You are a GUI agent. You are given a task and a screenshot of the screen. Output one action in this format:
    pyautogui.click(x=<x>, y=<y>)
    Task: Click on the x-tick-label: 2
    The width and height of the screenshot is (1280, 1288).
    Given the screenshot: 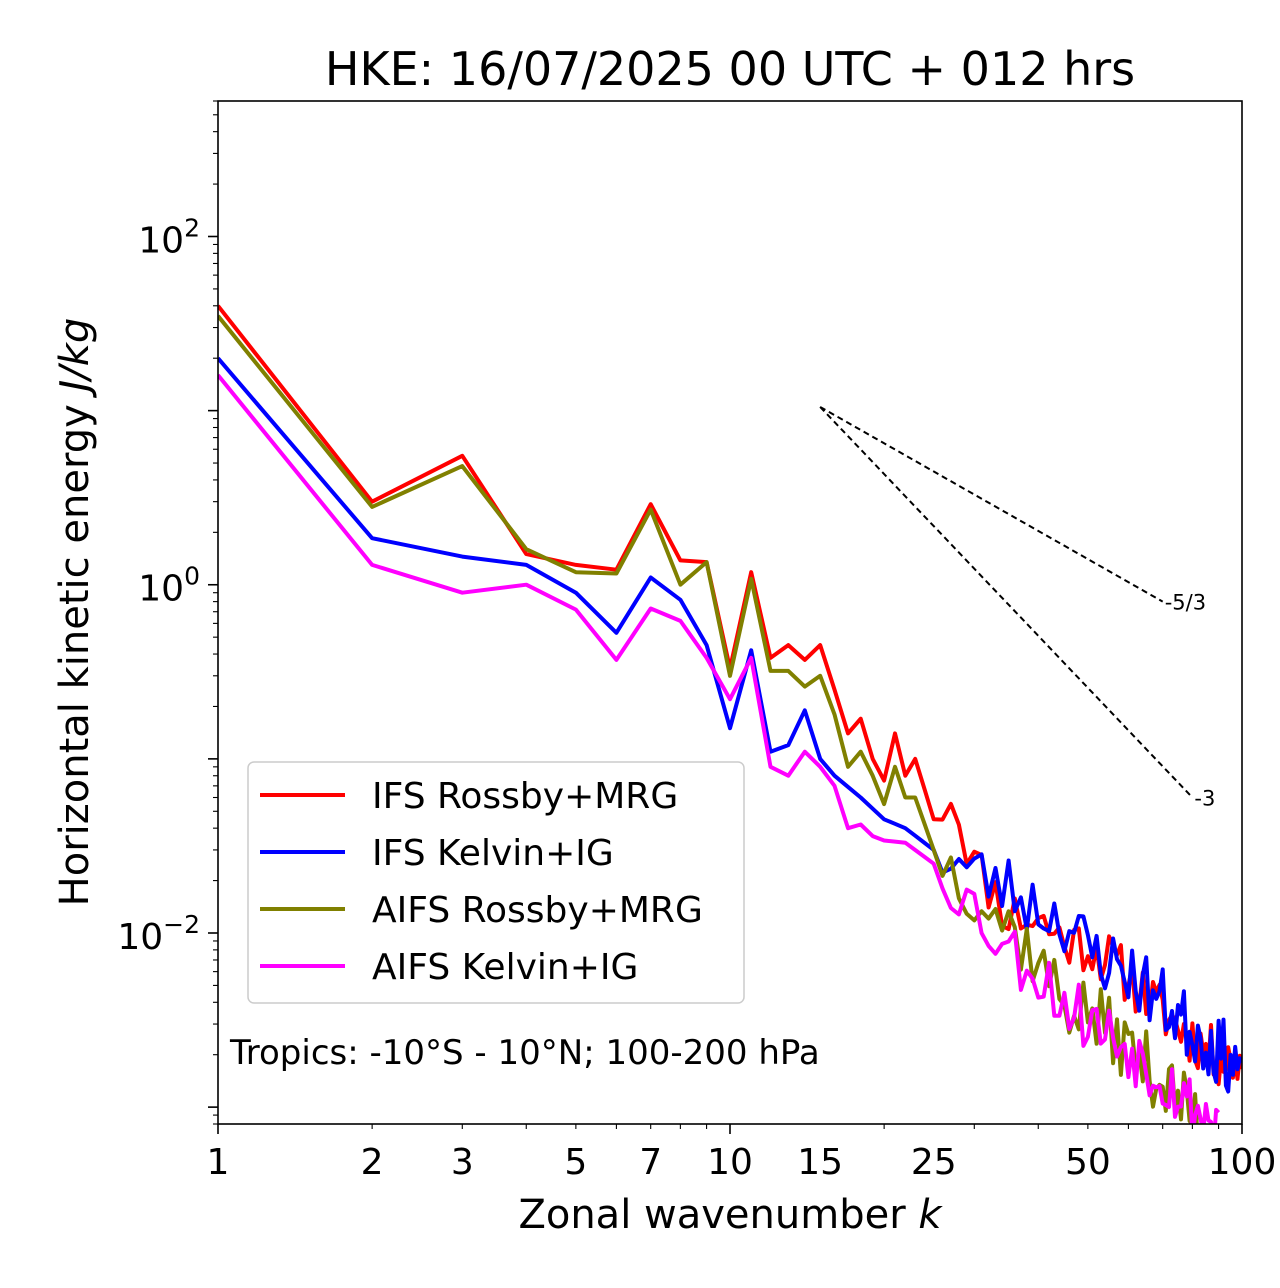 What is the action you would take?
    pyautogui.click(x=372, y=1162)
    